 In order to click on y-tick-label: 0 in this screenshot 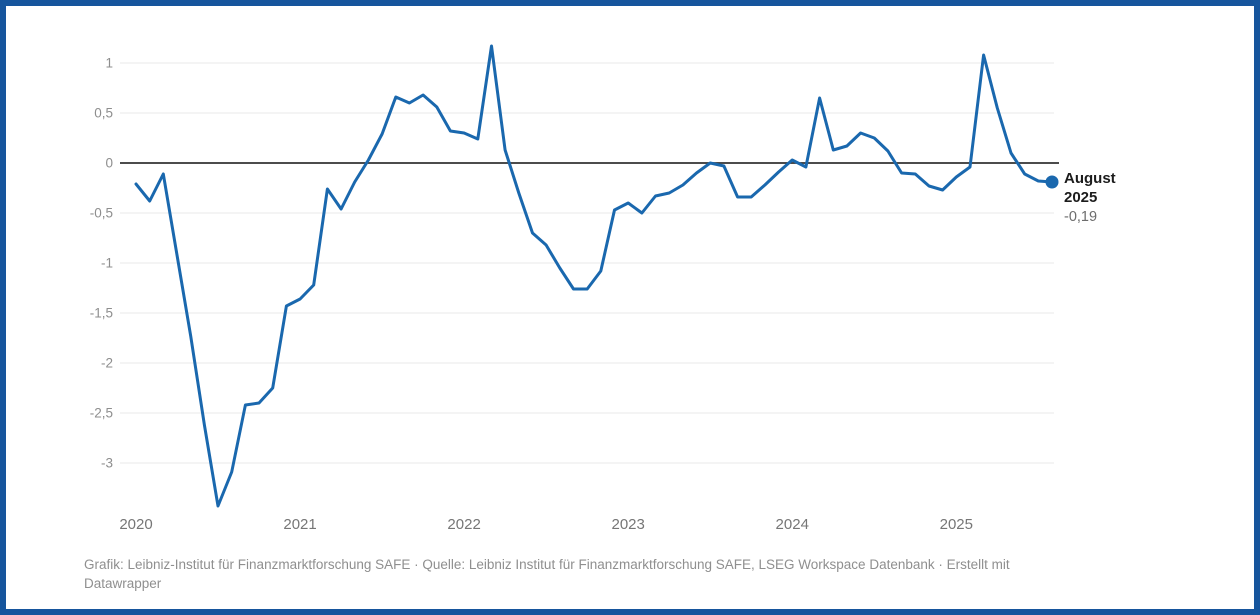, I will do `click(109, 163)`.